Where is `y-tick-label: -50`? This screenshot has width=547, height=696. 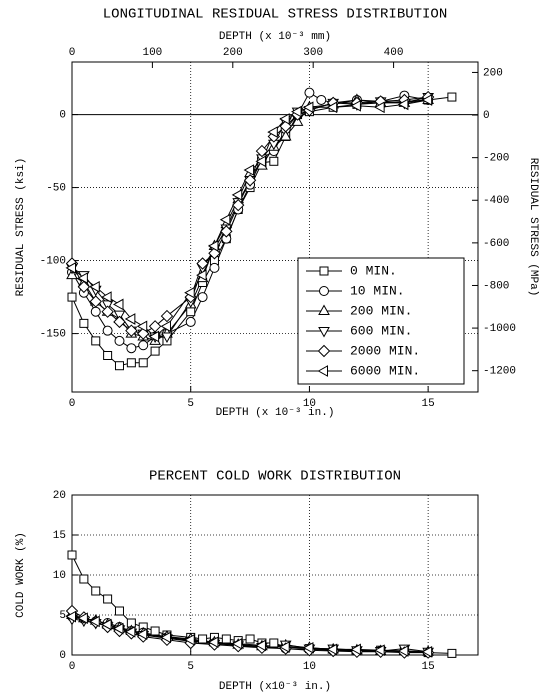 y-tick-label: -50 is located at coordinates (56, 188).